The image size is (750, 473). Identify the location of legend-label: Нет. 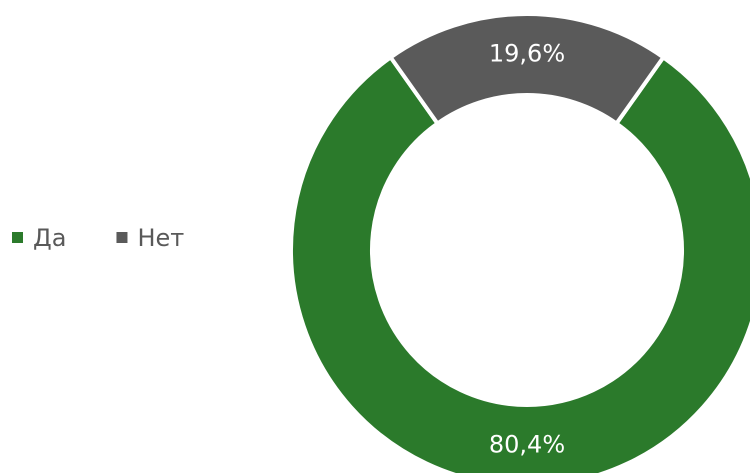
(160, 238).